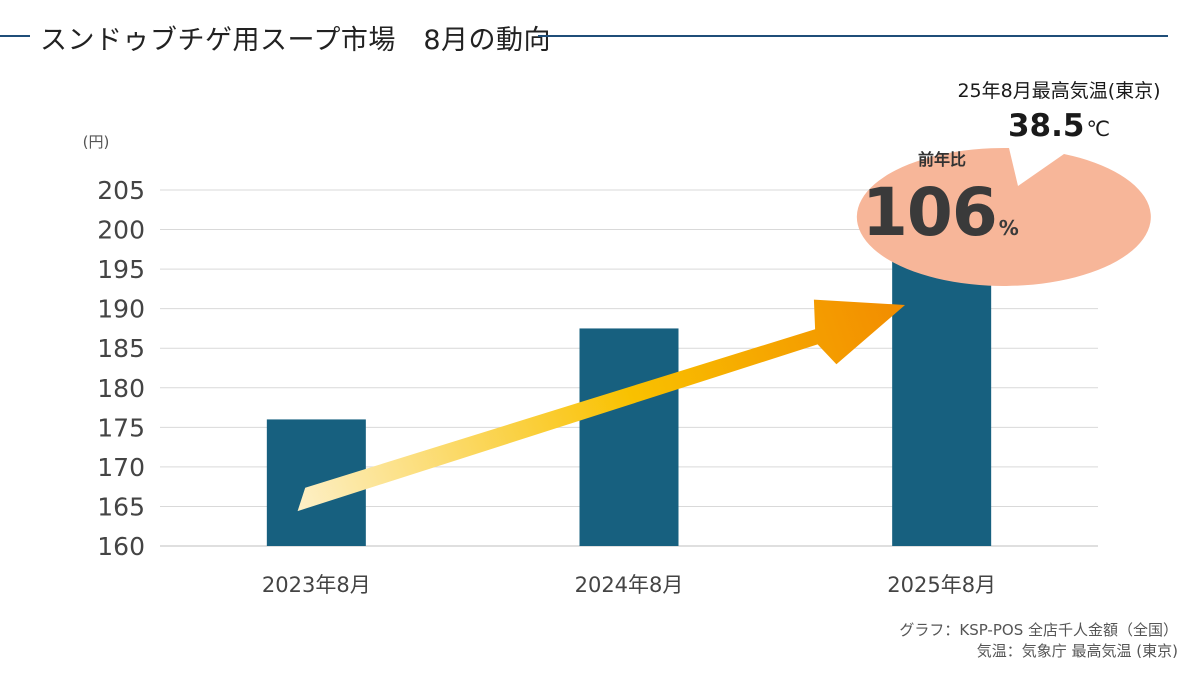  I want to click on header-rule-left, so click(15, 36).